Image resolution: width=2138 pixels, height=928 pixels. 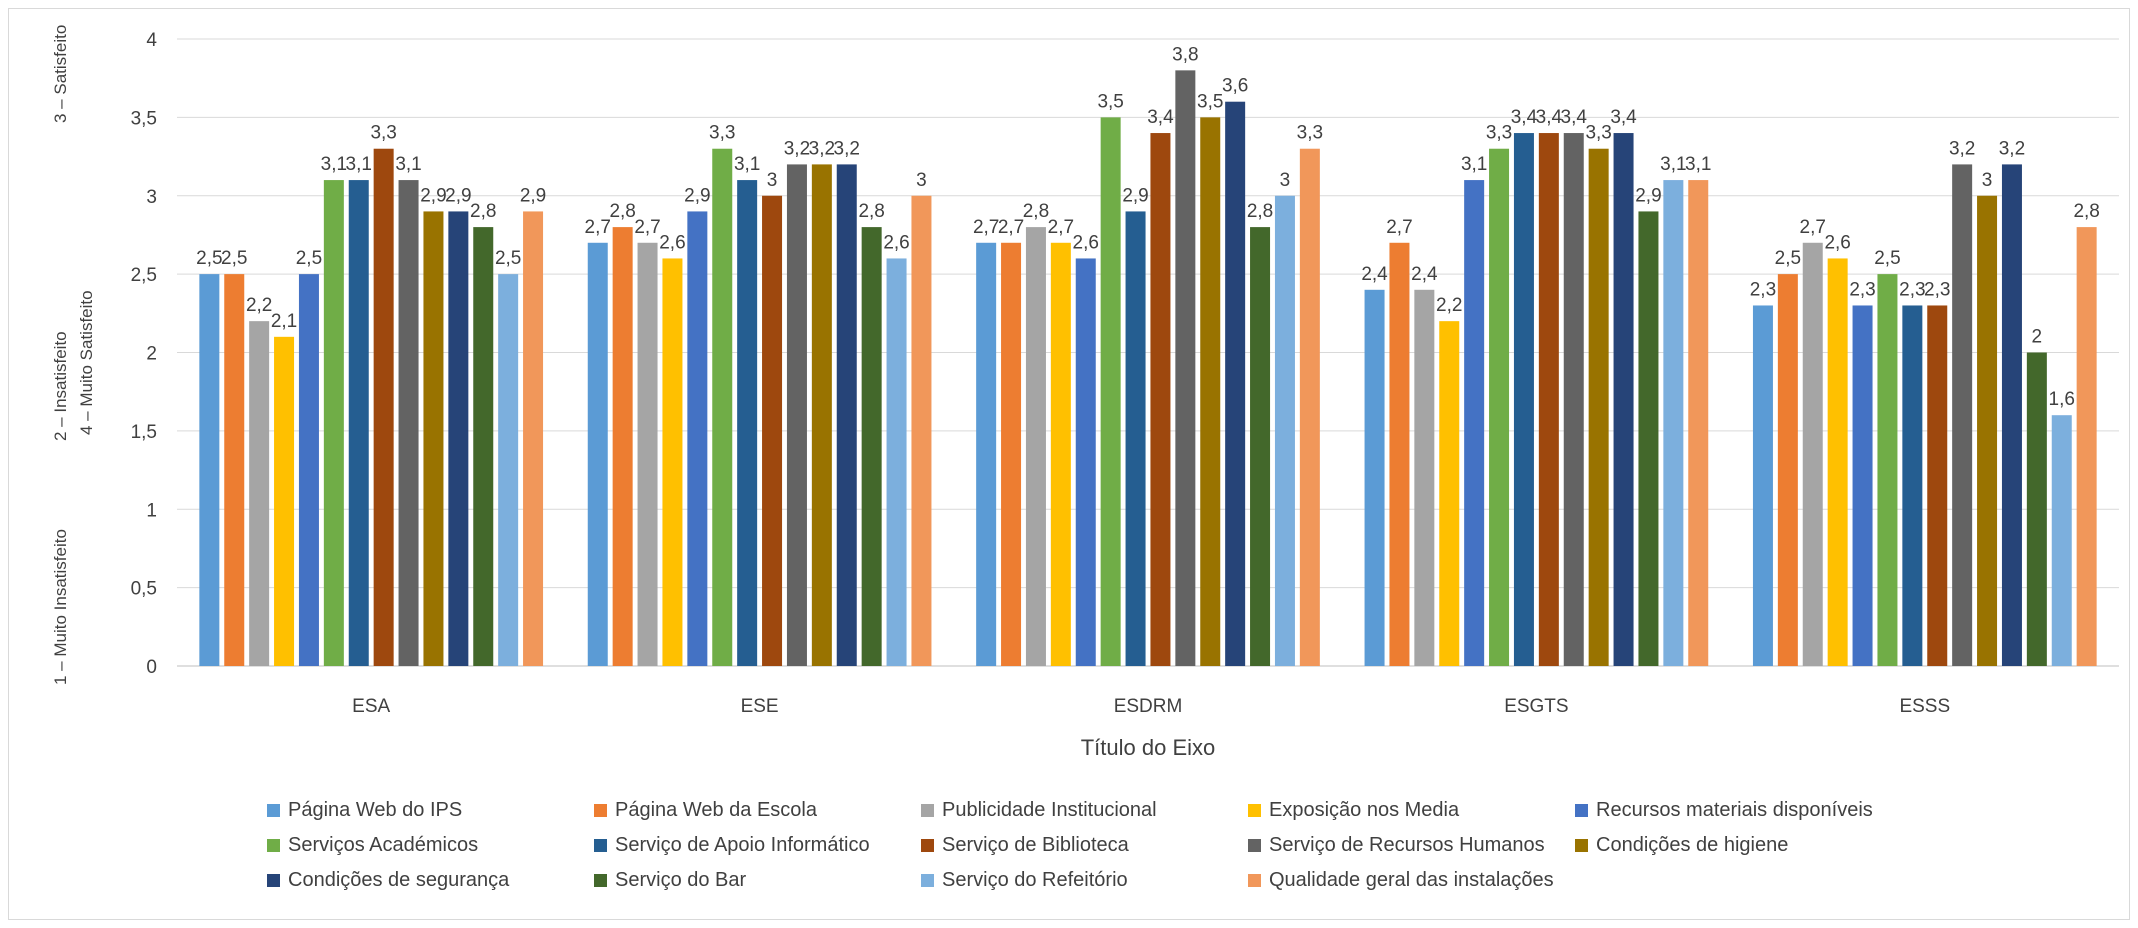 What do you see at coordinates (375, 810) in the screenshot?
I see `legend-label: Página Web do IPS` at bounding box center [375, 810].